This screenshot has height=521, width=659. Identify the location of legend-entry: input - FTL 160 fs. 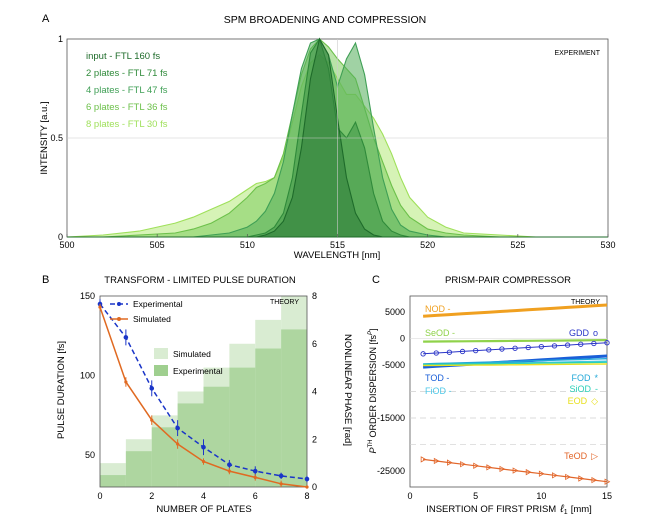
(123, 56).